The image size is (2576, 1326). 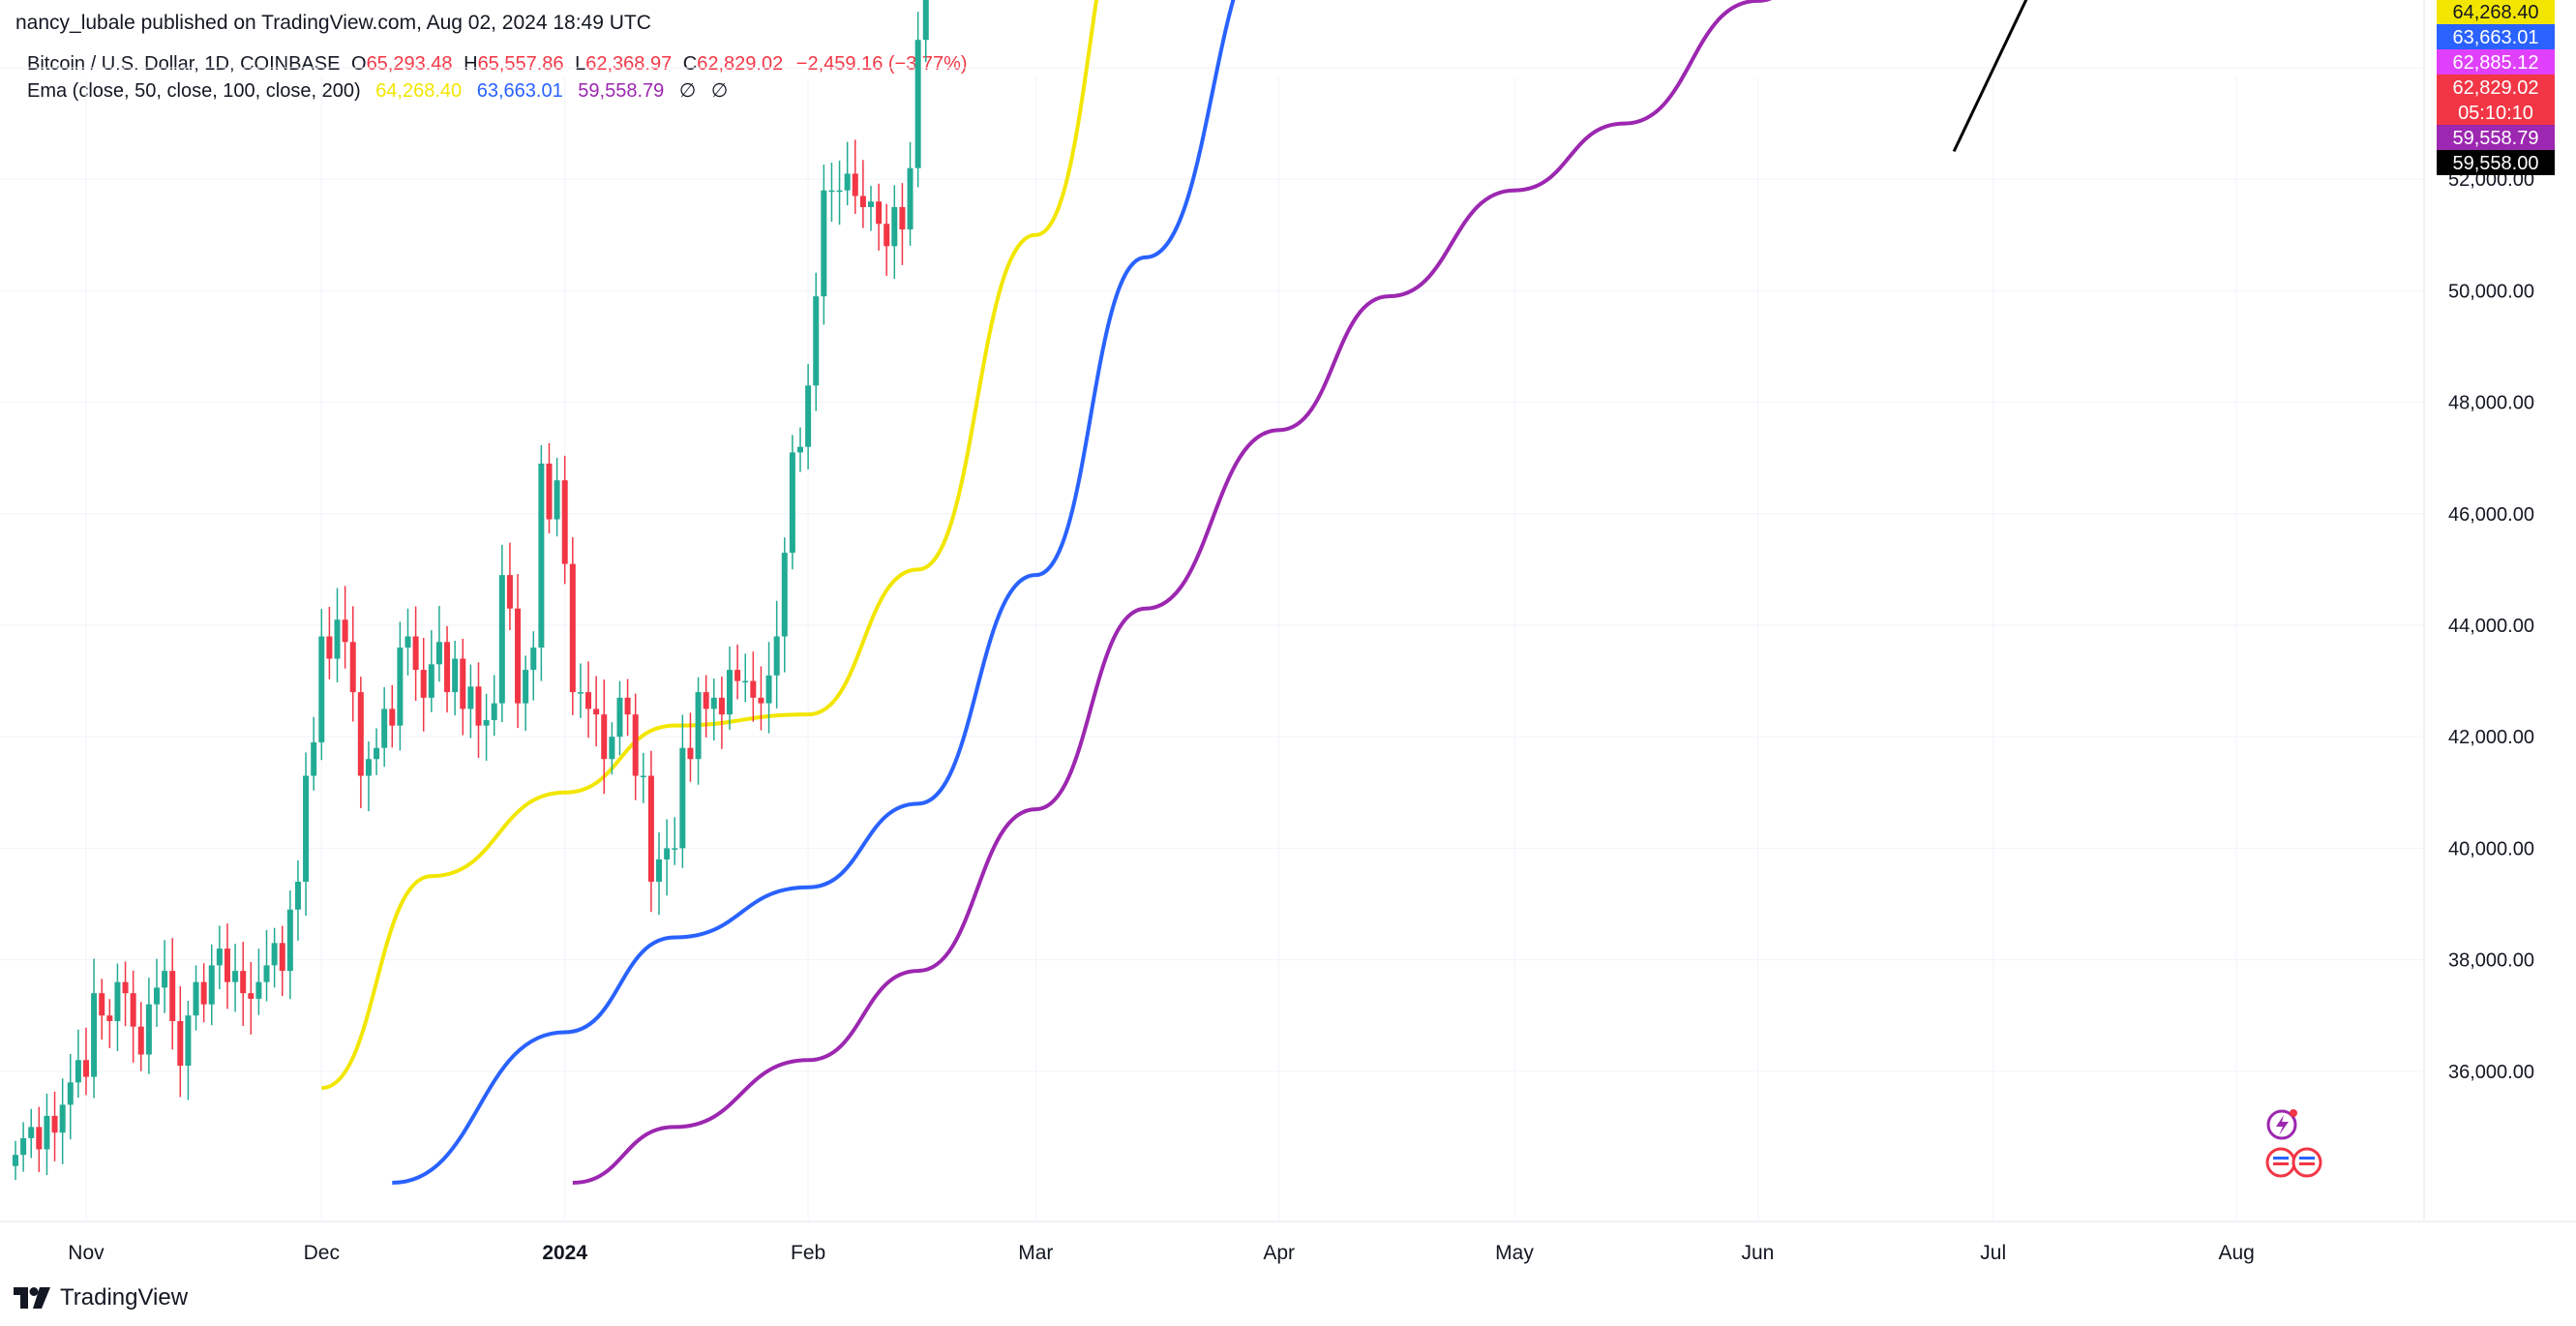 What do you see at coordinates (1161, 1253) in the screenshot?
I see `time-axis: Nov Dec 2024 Feb Mar Apr May Jun Jul Aug` at bounding box center [1161, 1253].